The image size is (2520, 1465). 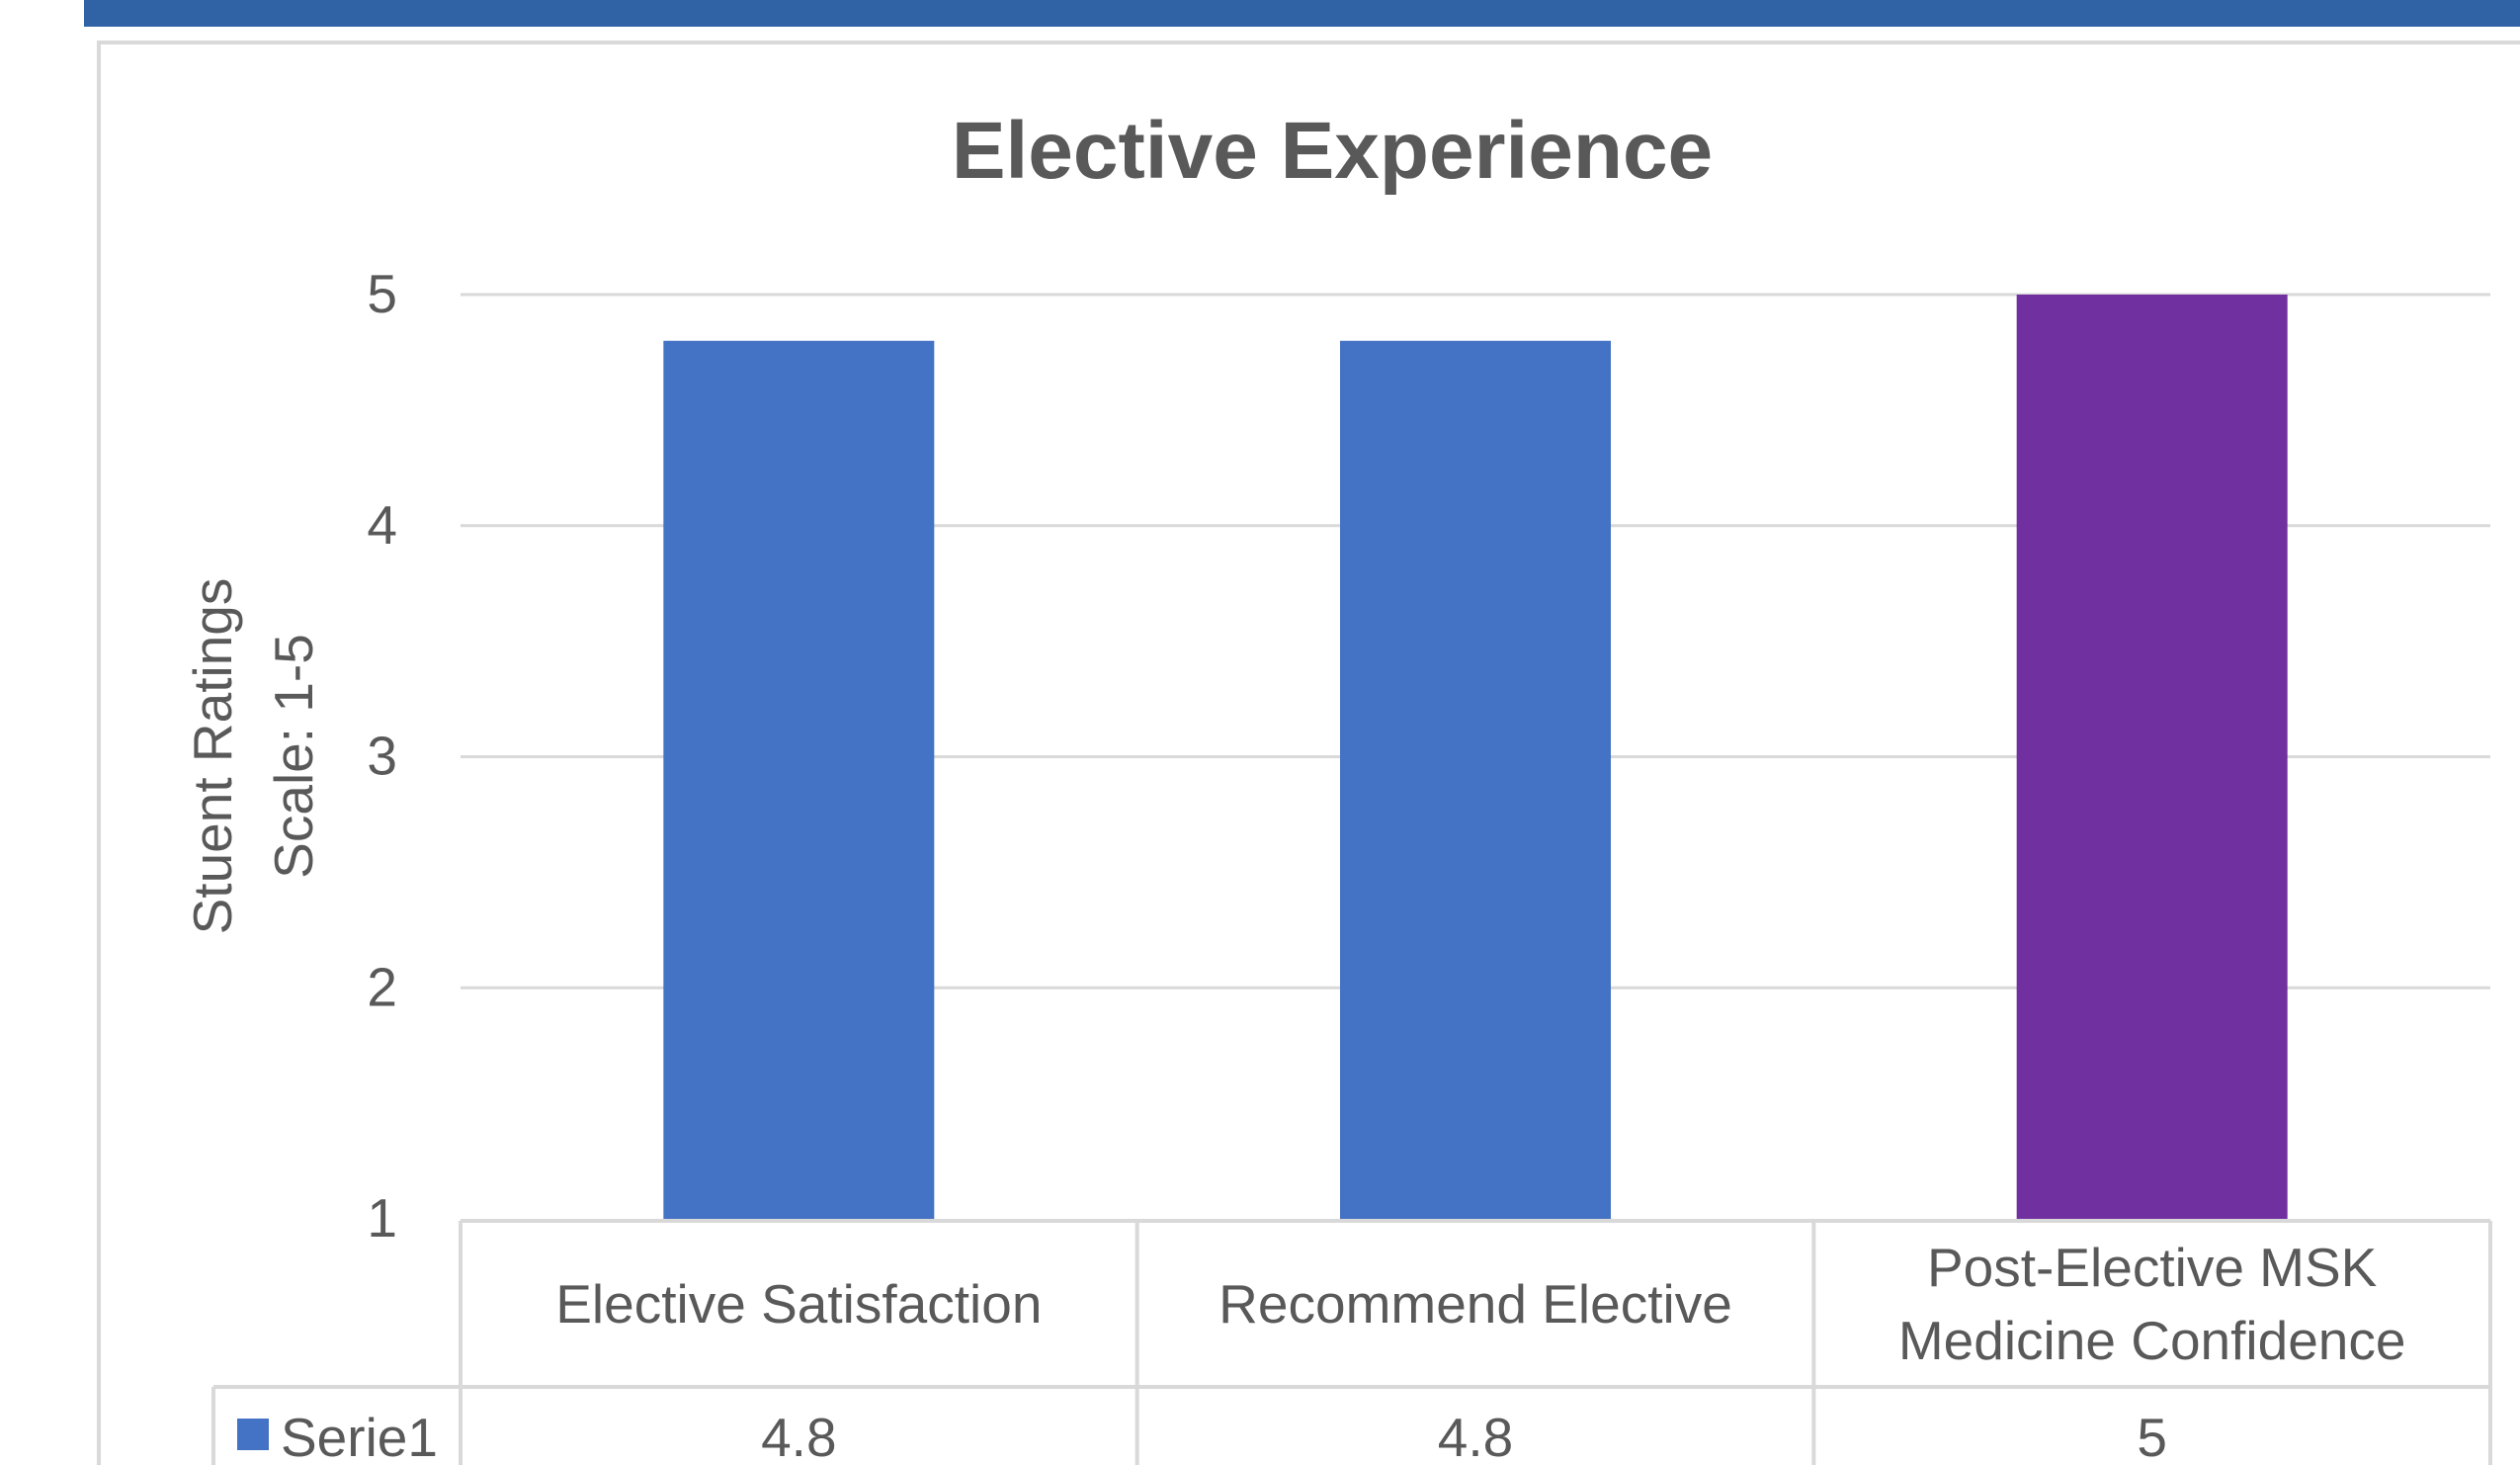 What do you see at coordinates (382, 525) in the screenshot?
I see `y-tick-label: 4` at bounding box center [382, 525].